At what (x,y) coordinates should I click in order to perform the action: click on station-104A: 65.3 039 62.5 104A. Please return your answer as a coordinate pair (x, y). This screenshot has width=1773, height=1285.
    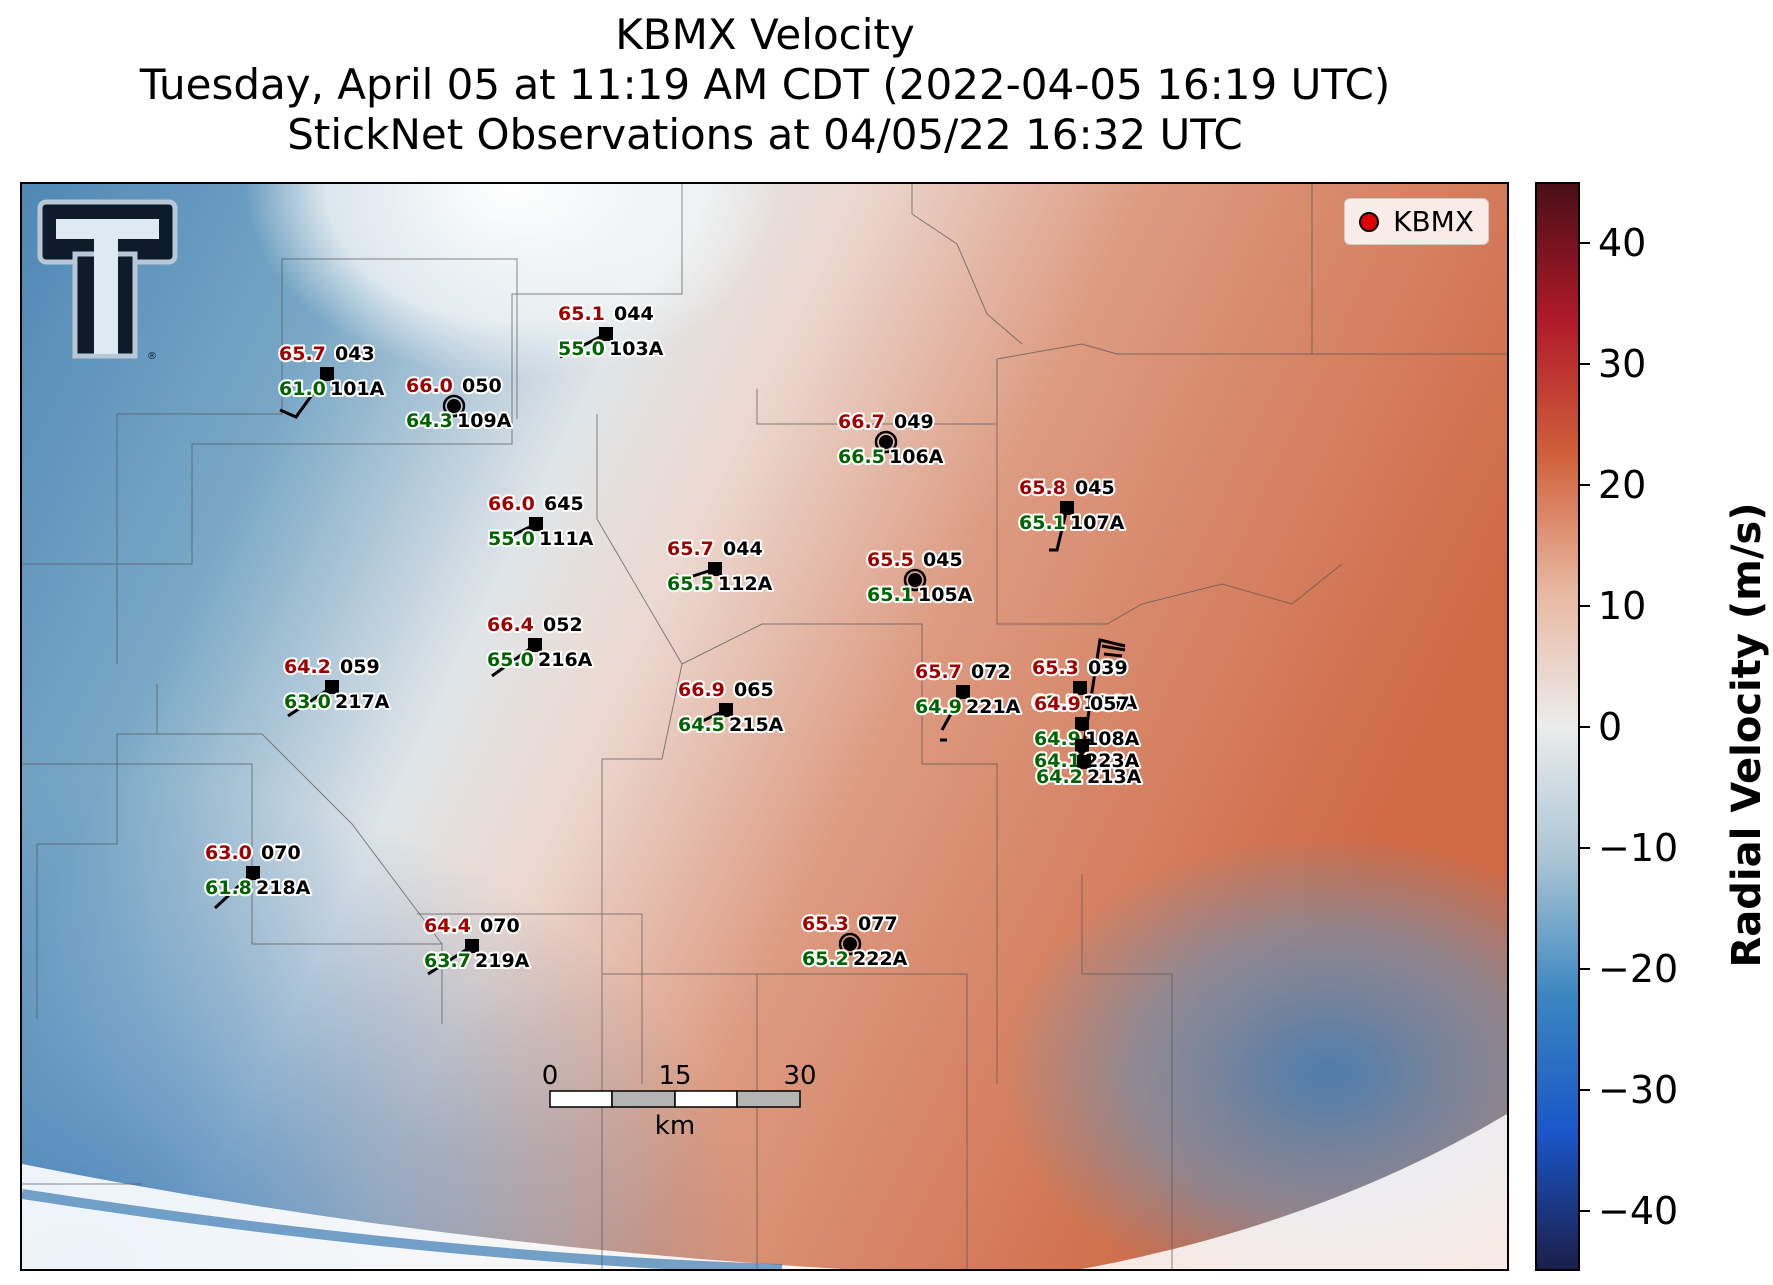
    Looking at the image, I should click on (1085, 710).